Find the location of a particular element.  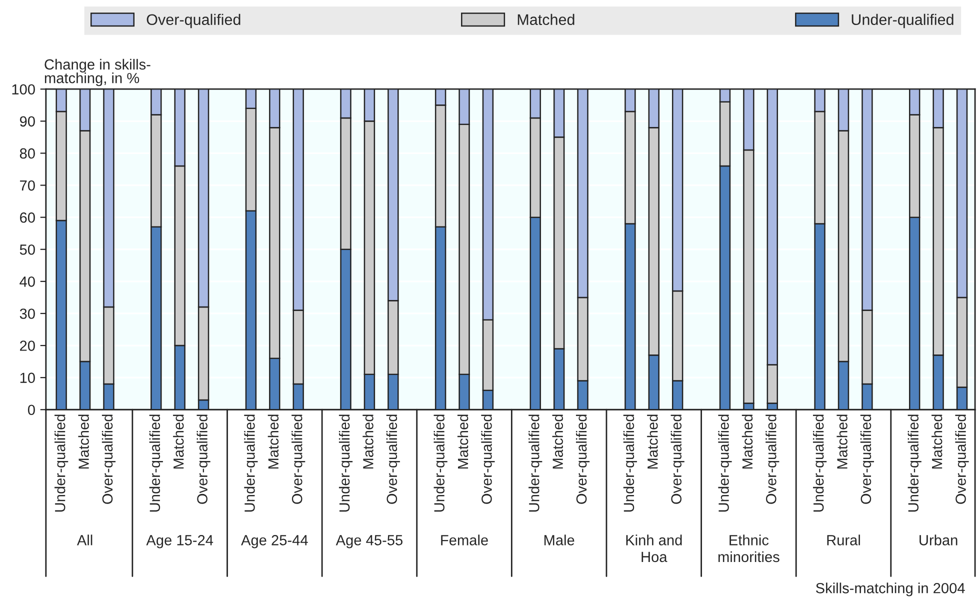

x-axis-title: Skills-matching in 2004 is located at coordinates (890, 589).